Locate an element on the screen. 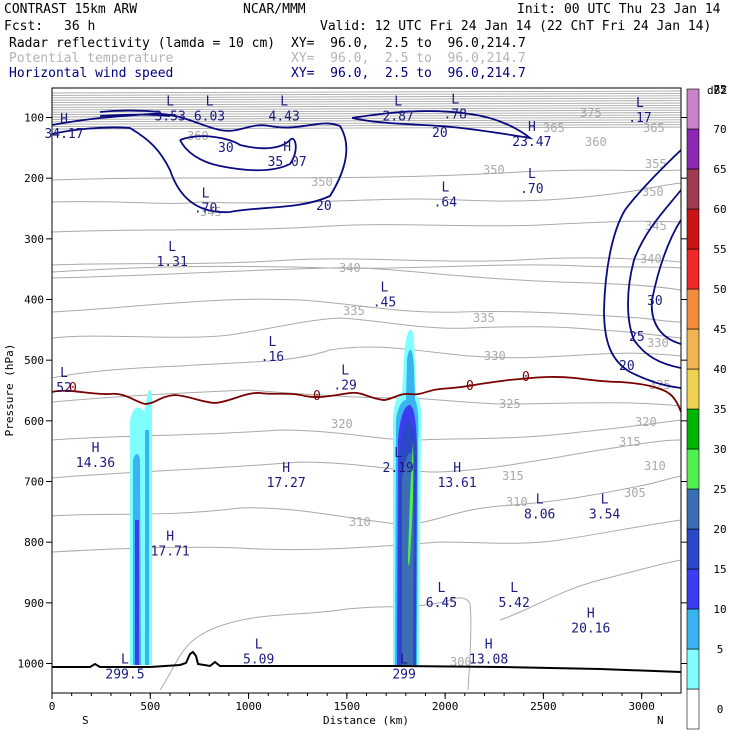  extremum-value: 52 is located at coordinates (64, 388).